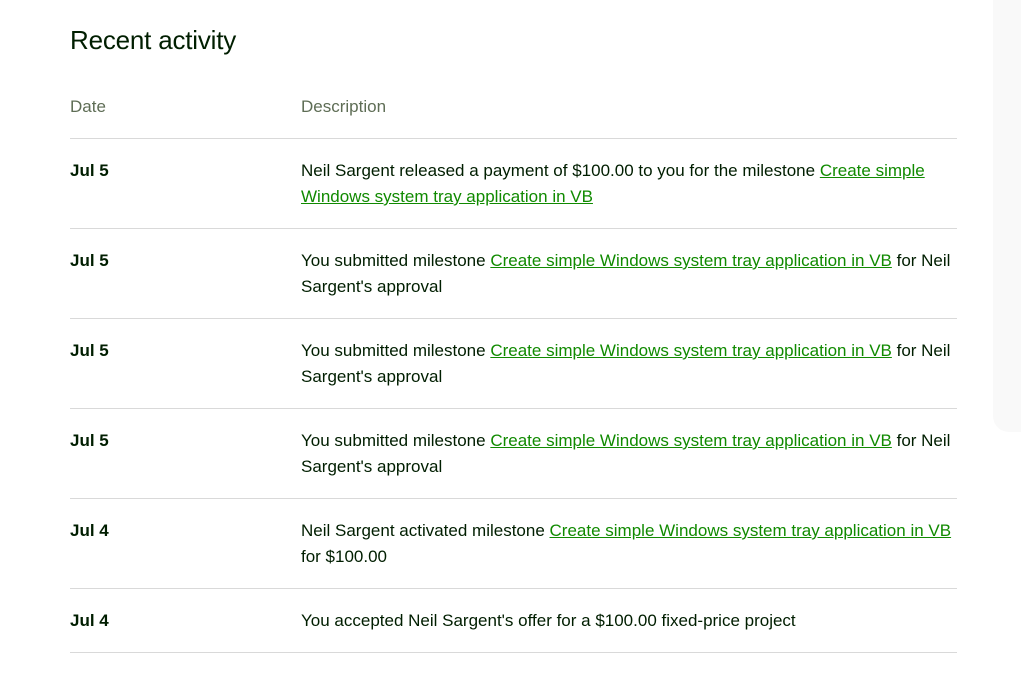  I want to click on page-title: Recent activity, so click(153, 40).